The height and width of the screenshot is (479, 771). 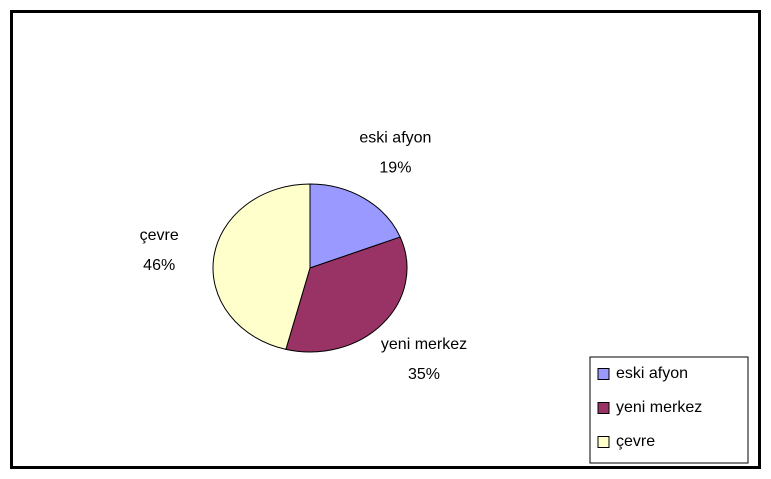 I want to click on slice-label: yeni merkez, so click(x=424, y=344).